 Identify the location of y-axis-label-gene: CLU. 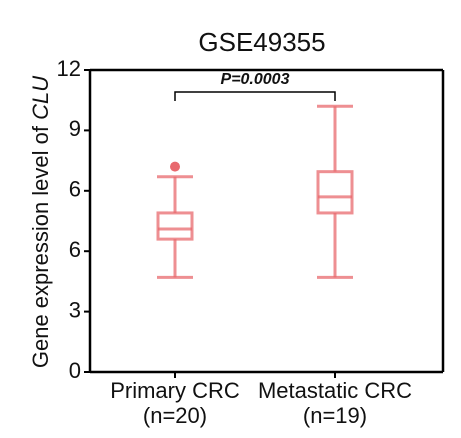
(40, 98).